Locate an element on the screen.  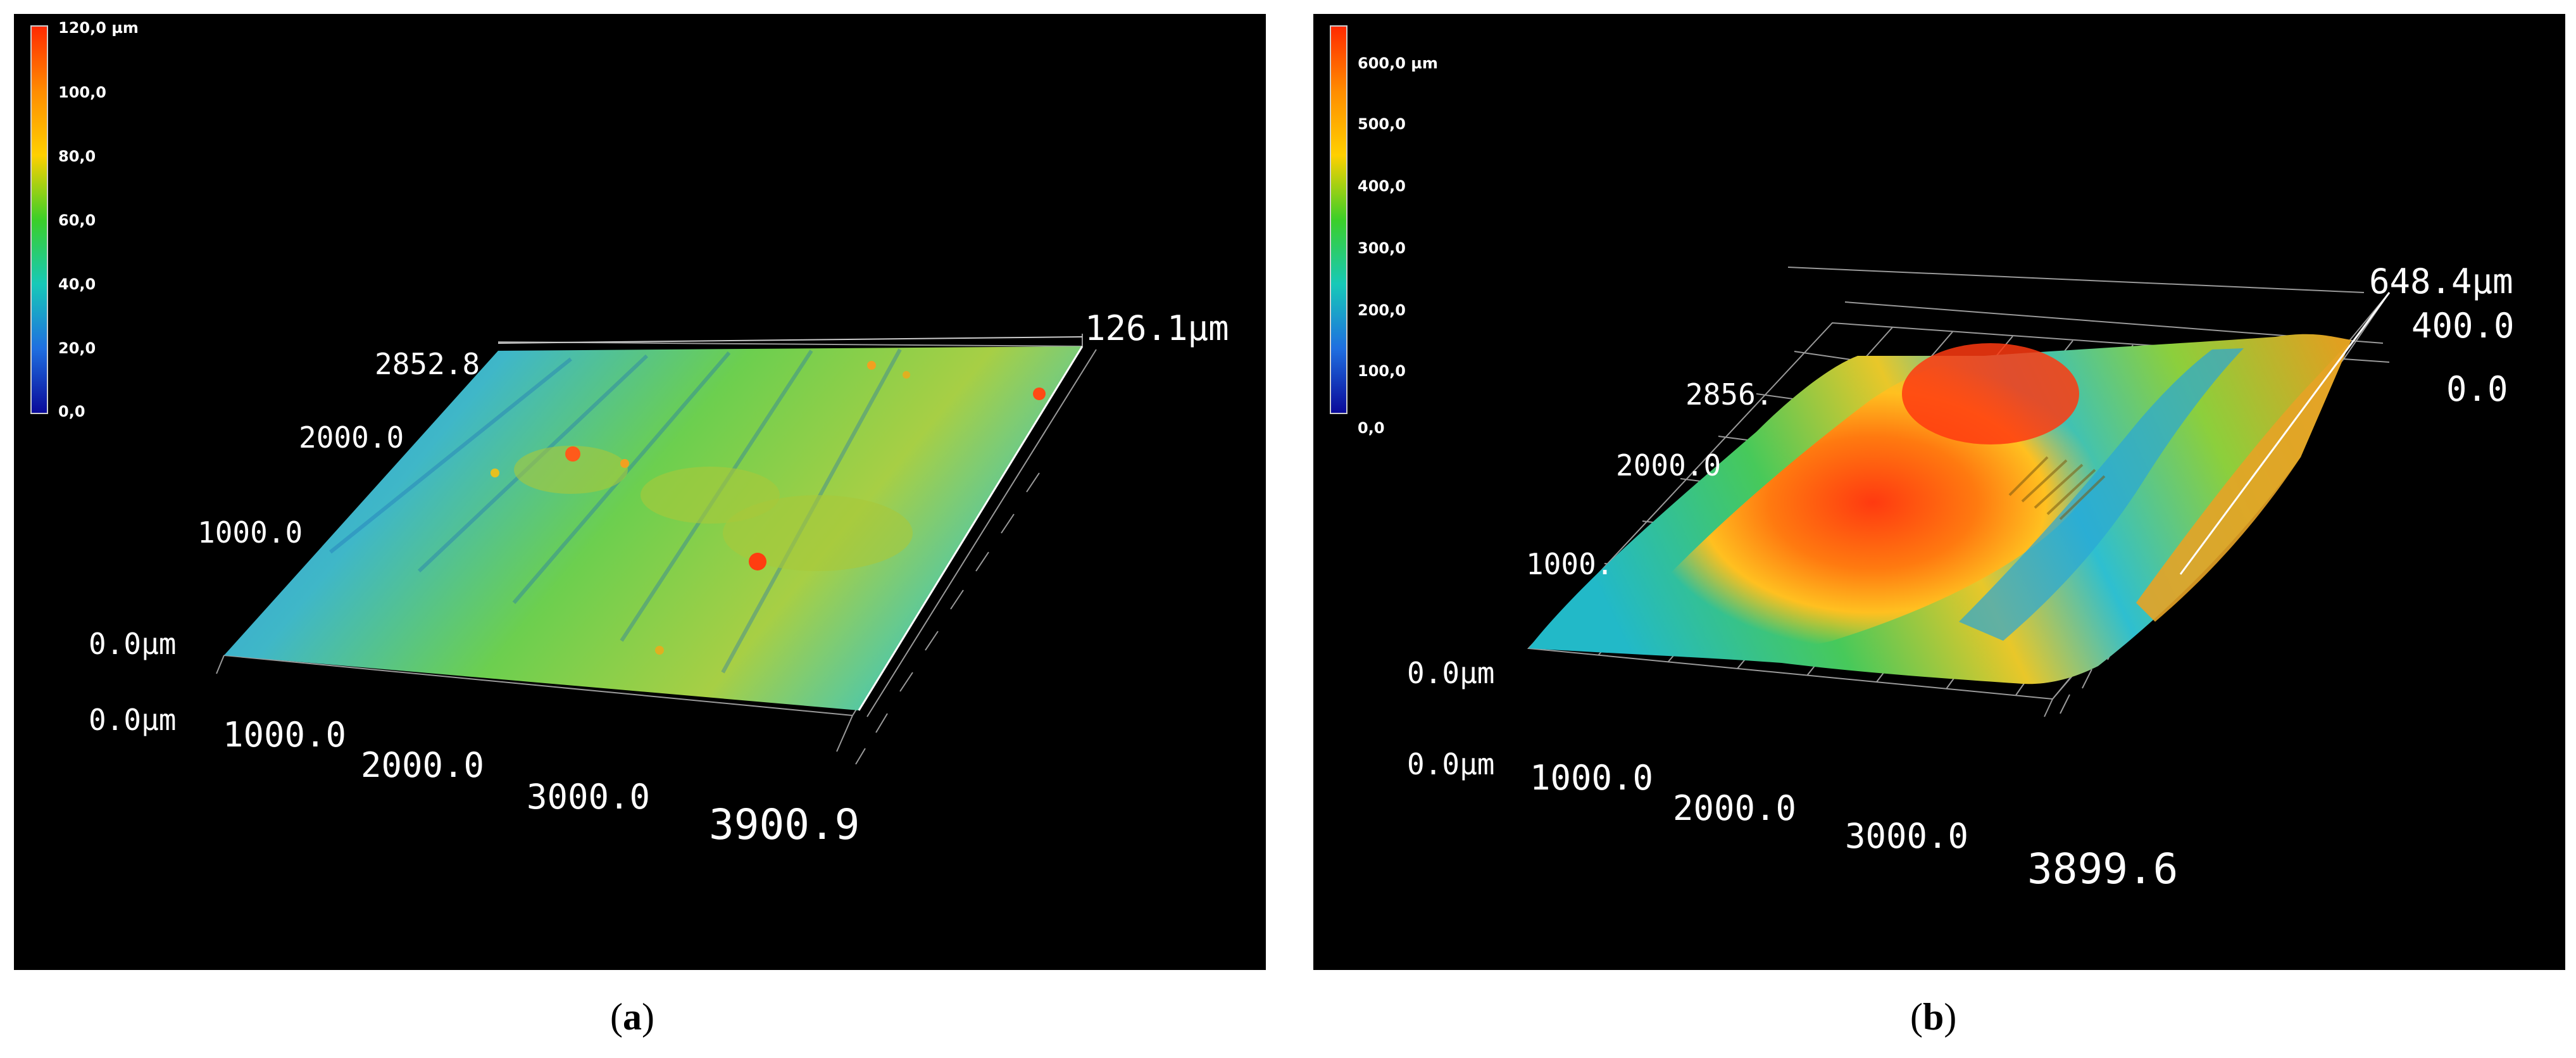
surface-peaks-a is located at coordinates (769, 508).